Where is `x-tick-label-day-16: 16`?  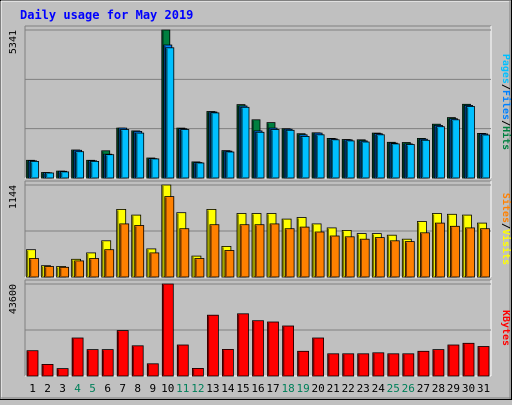
x-tick-label-day-16: 16 is located at coordinates (257, 388).